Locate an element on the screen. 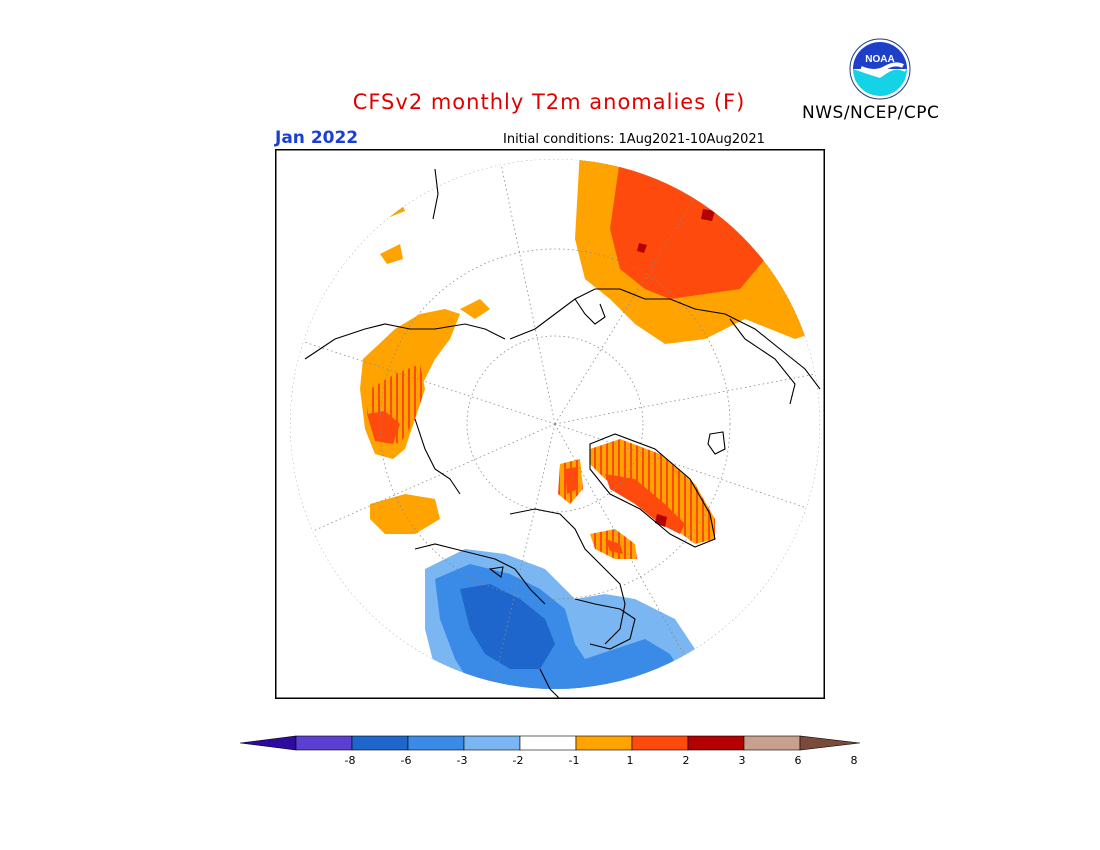 The image size is (1100, 850). colorbar-arrow-low is located at coordinates (268, 743).